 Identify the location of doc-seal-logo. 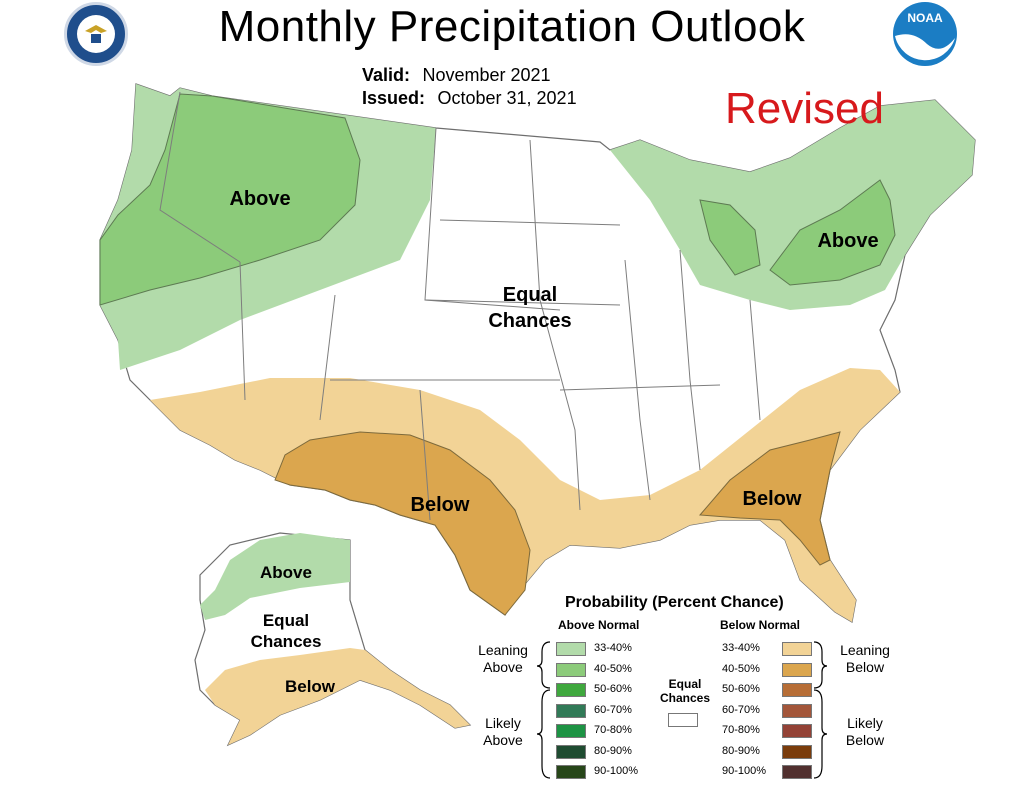
(96, 34).